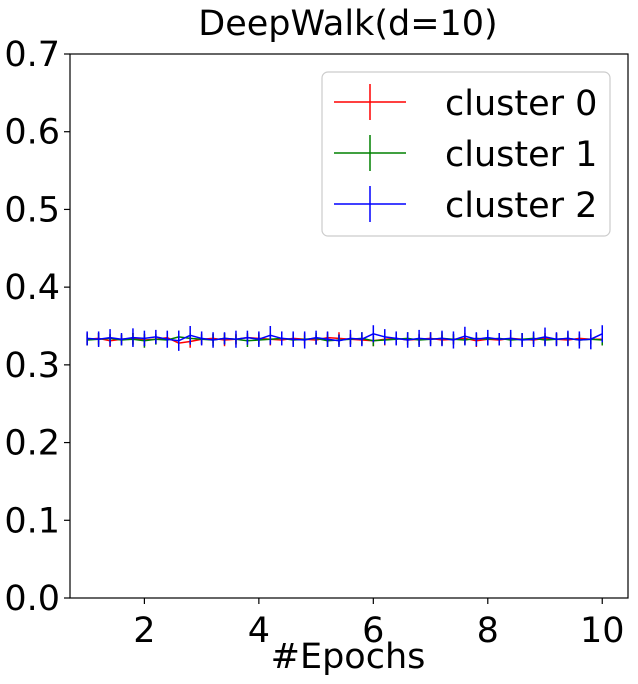 This screenshot has width=638, height=684. I want to click on series-layer, so click(344, 338).